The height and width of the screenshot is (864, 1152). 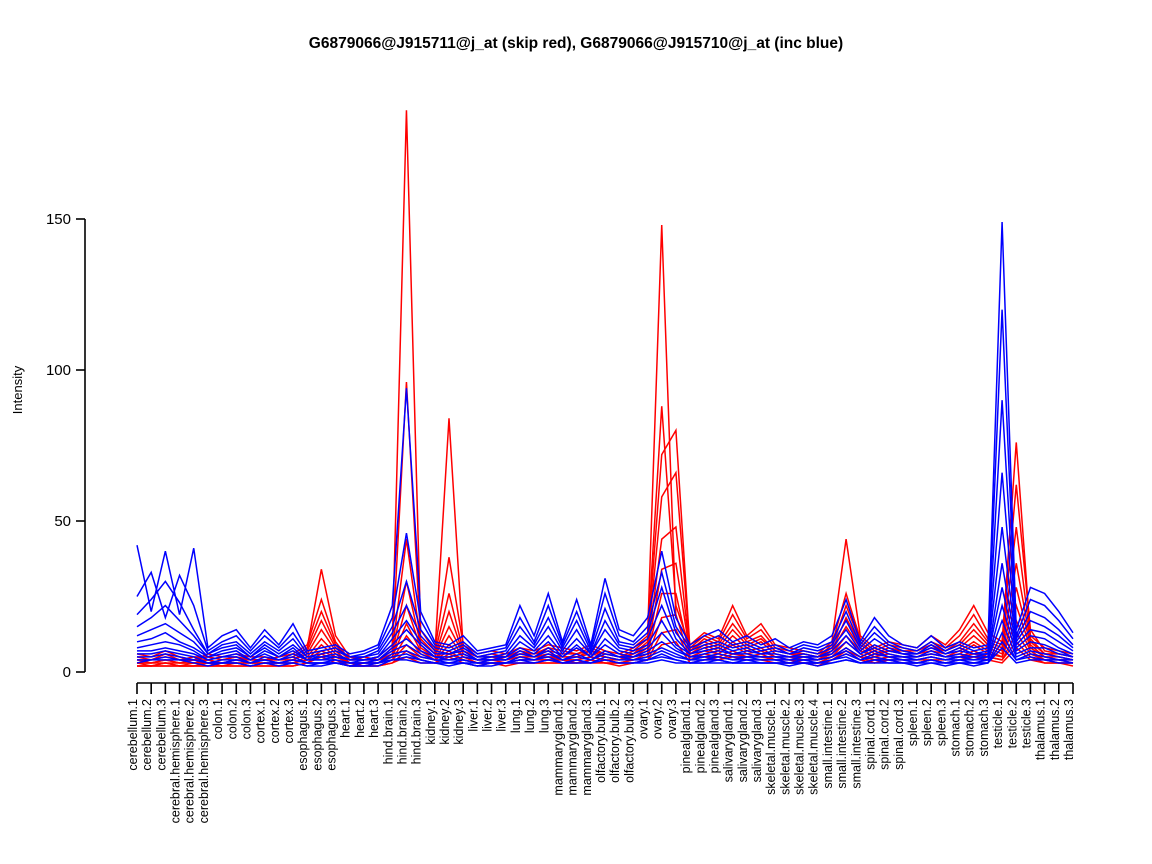 I want to click on y-axis: 0 50 100 150, so click(x=66, y=446).